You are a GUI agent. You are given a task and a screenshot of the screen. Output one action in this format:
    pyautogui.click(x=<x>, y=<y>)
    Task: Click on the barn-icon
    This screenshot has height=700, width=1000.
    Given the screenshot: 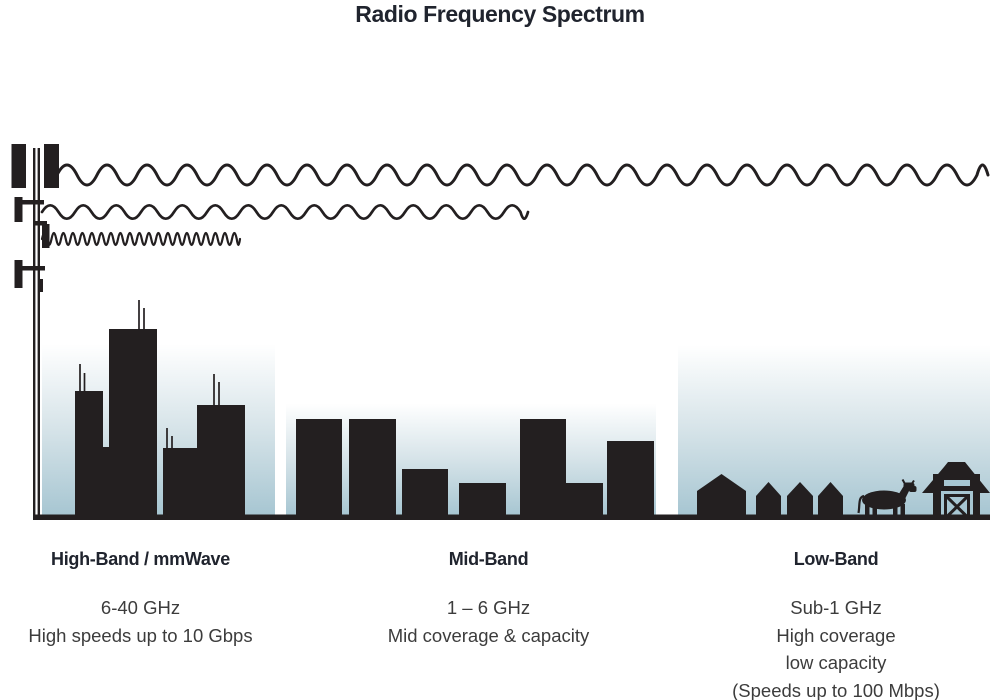 What is the action you would take?
    pyautogui.click(x=956, y=491)
    